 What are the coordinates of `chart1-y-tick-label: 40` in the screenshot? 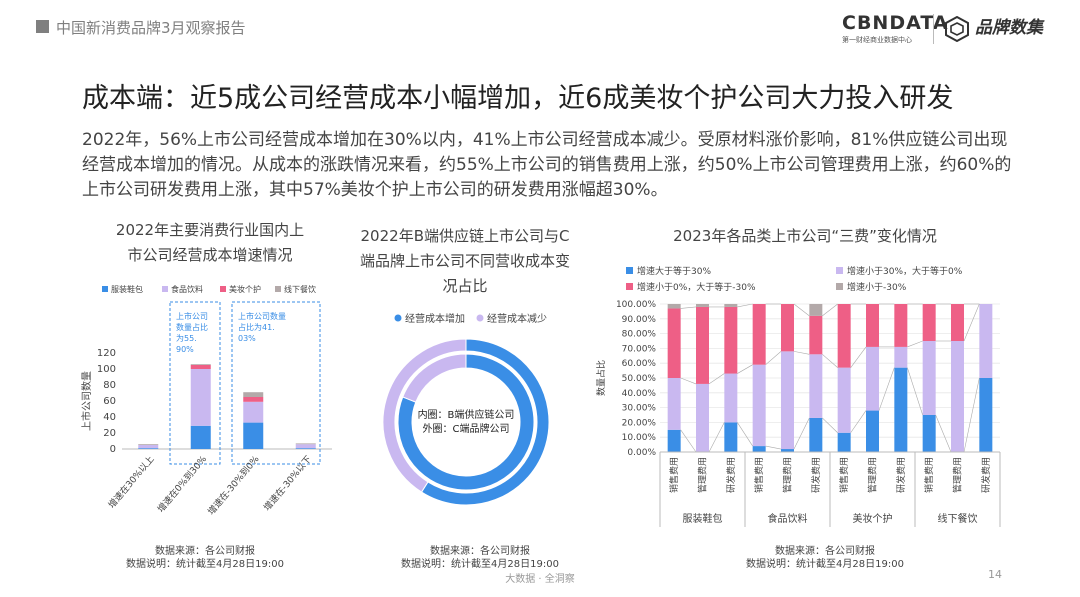 It's located at (109, 417).